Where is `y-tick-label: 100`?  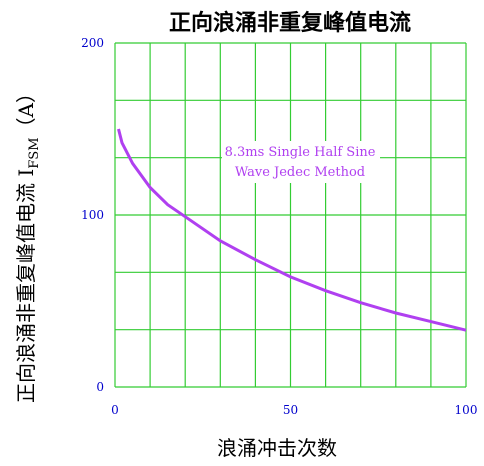
y-tick-label: 100 is located at coordinates (92, 215).